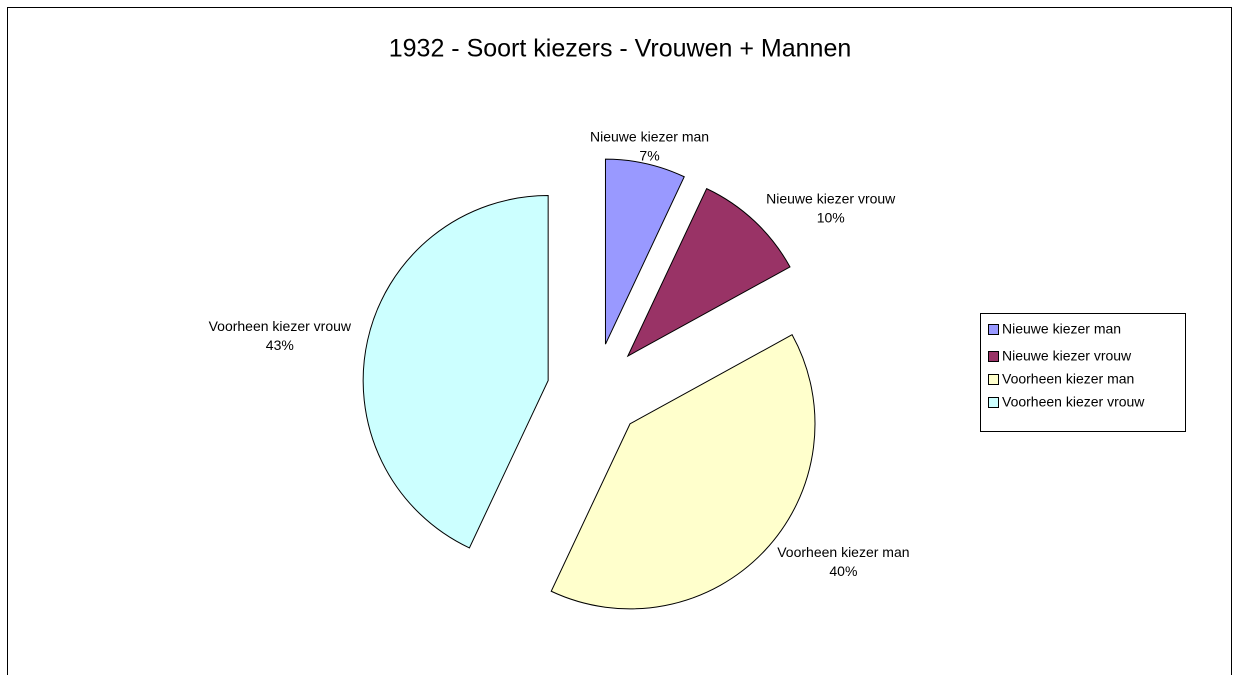 This screenshot has height=675, width=1239. I want to click on legend-label: Nieuwe kiezer vrouw, so click(1067, 356).